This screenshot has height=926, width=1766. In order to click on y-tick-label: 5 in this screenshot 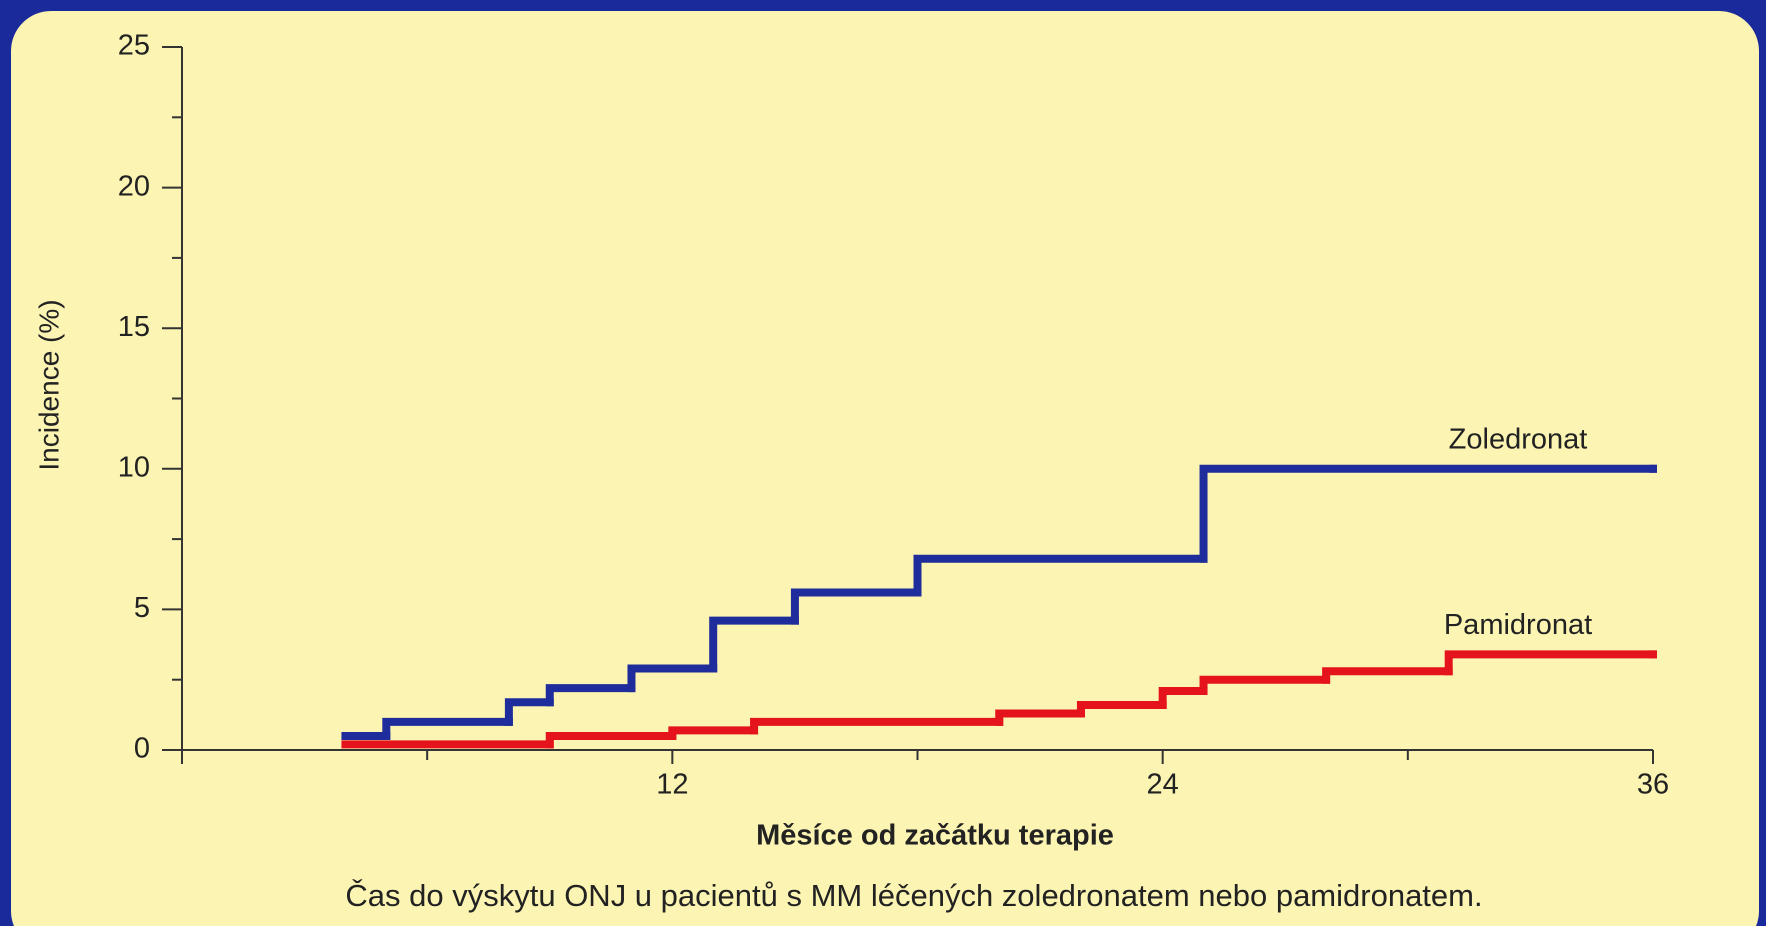, I will do `click(142, 608)`.